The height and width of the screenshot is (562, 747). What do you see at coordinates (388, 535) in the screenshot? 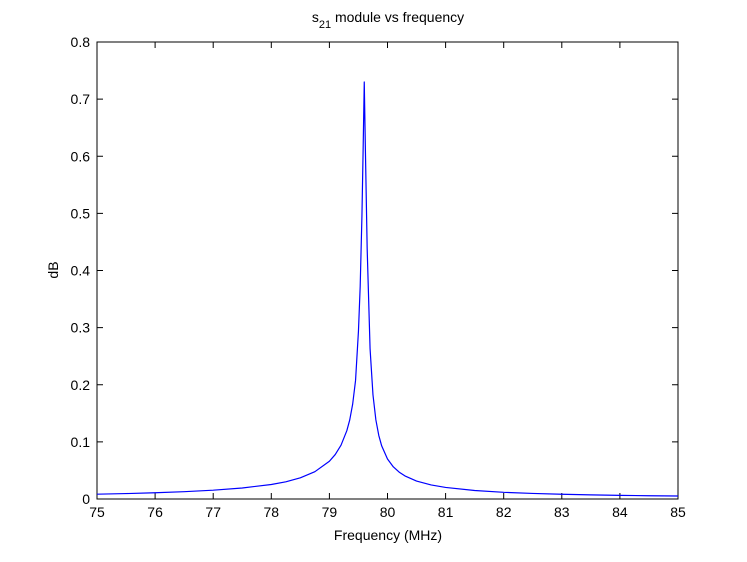
I see `x-axis-label: Frequency (MHz)` at bounding box center [388, 535].